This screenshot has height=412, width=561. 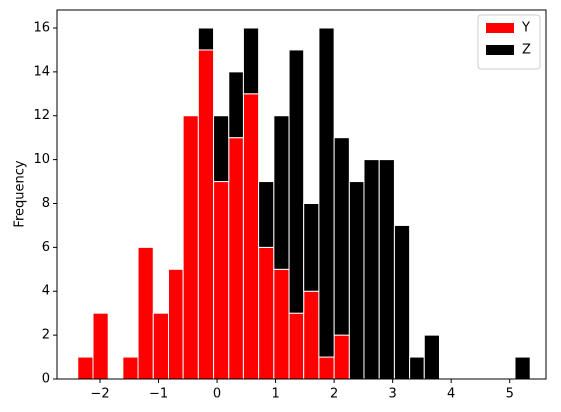 What do you see at coordinates (46, 203) in the screenshot?
I see `y-tick-label: 8` at bounding box center [46, 203].